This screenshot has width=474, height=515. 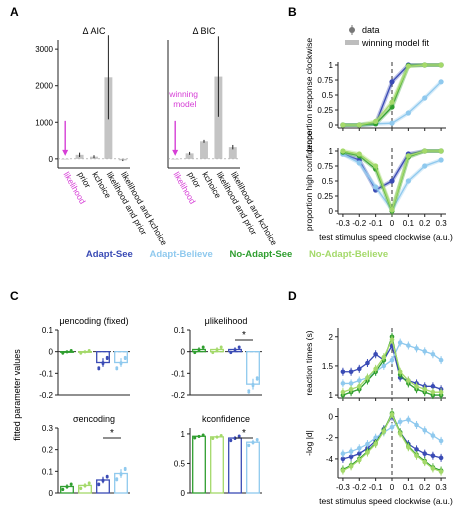 I want to click on k-confidence-chart: kconfidence 1 0.5 0 *, so click(x=218, y=456).